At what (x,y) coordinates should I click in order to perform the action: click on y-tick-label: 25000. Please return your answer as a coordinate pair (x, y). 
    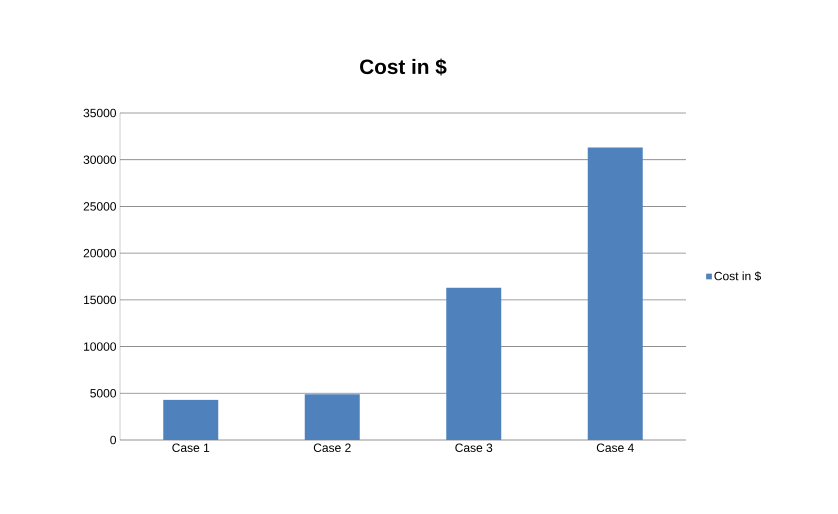
    Looking at the image, I should click on (100, 206).